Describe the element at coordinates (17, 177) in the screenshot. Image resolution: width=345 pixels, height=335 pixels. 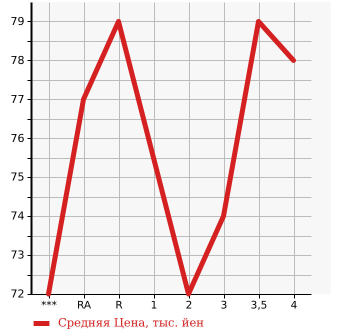
I see `y-tick-label: 75` at that location.